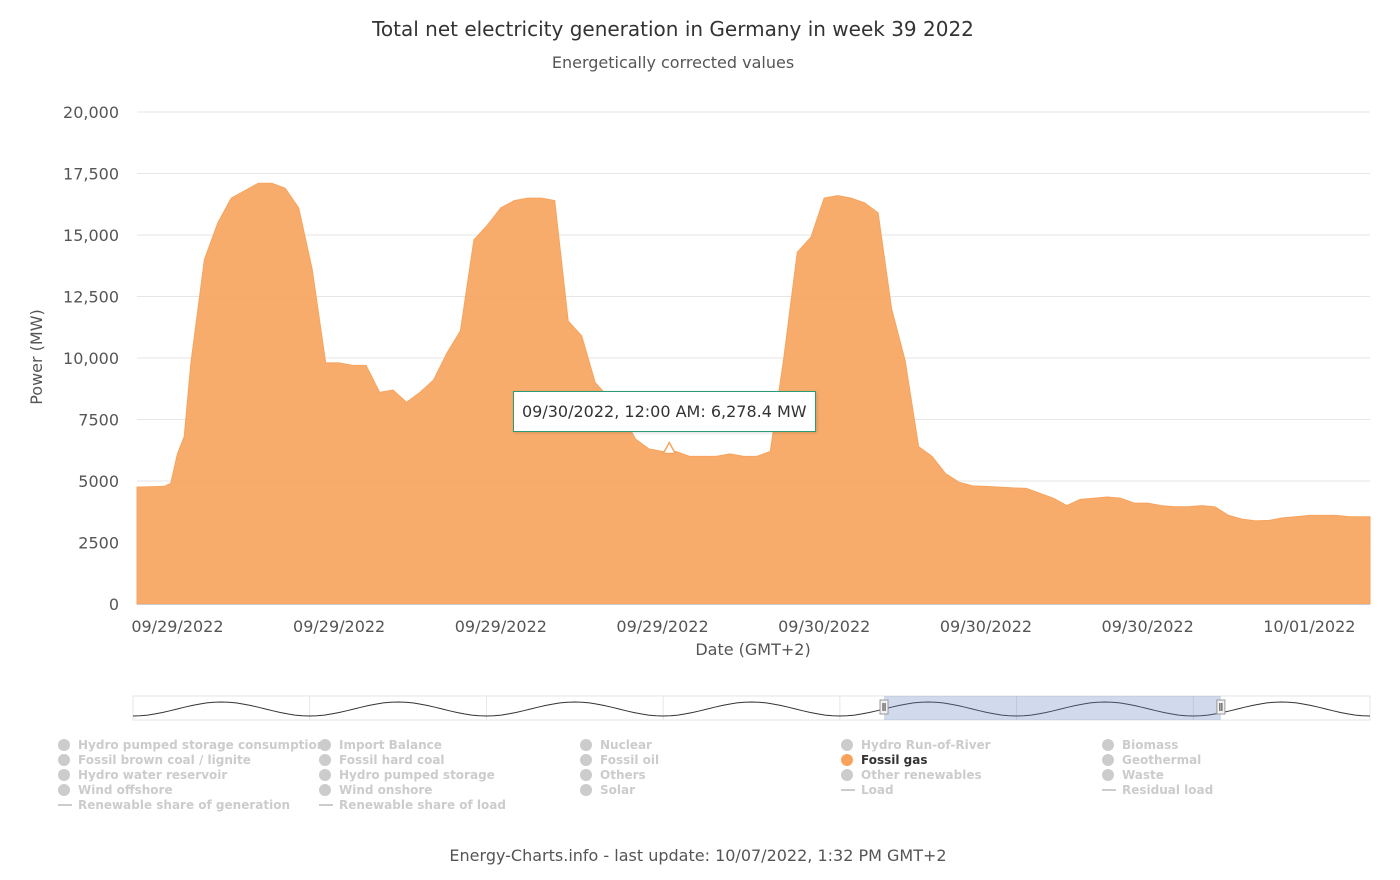 This screenshot has width=1400, height=880. What do you see at coordinates (184, 804) in the screenshot?
I see `legend-label: Renewable share of generation` at bounding box center [184, 804].